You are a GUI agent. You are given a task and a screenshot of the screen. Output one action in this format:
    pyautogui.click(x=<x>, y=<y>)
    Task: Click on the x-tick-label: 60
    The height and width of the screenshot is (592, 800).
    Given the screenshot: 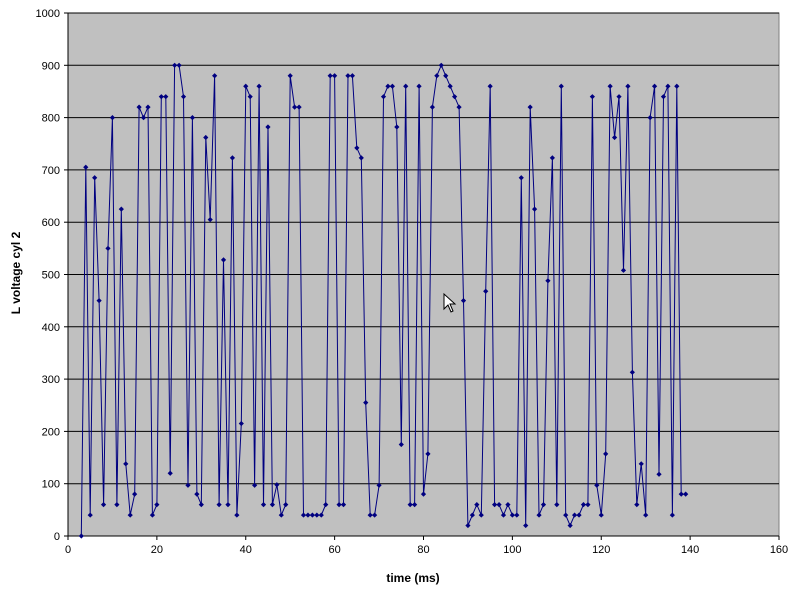 What is the action you would take?
    pyautogui.click(x=335, y=550)
    